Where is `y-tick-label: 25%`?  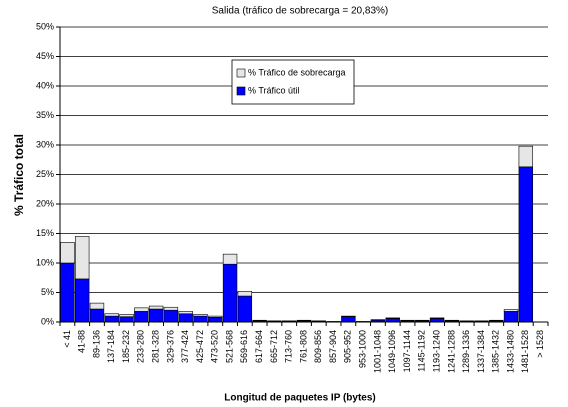 y-tick-label: 25% is located at coordinates (45, 174).